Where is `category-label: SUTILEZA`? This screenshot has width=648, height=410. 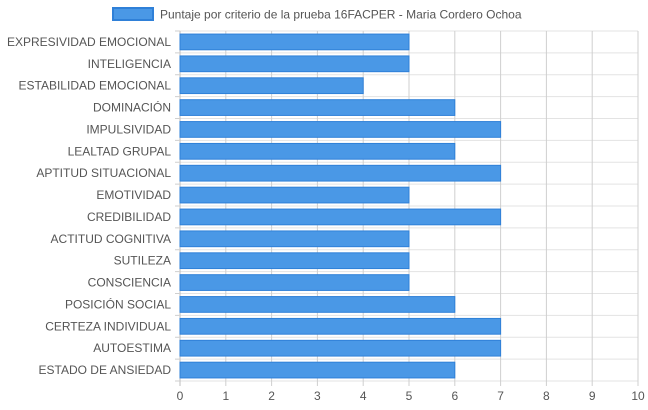 category-label: SUTILEZA is located at coordinates (142, 261).